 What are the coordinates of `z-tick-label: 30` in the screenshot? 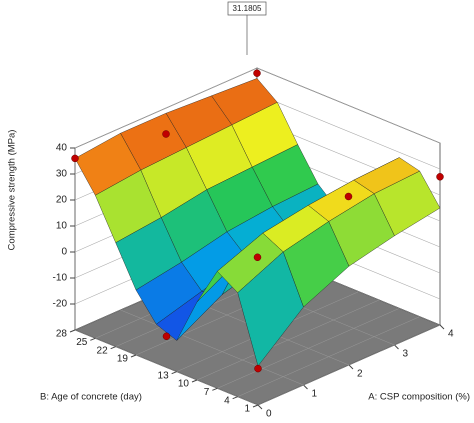 It's located at (62, 174).